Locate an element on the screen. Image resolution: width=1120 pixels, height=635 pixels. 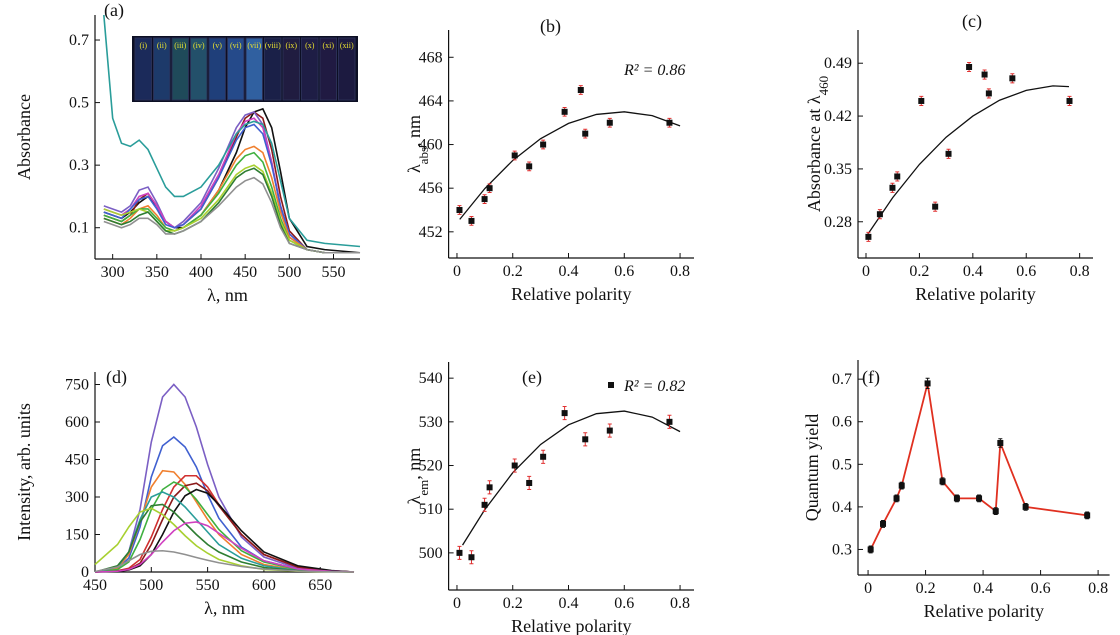
y-tick-label: 300 is located at coordinates (77, 497).